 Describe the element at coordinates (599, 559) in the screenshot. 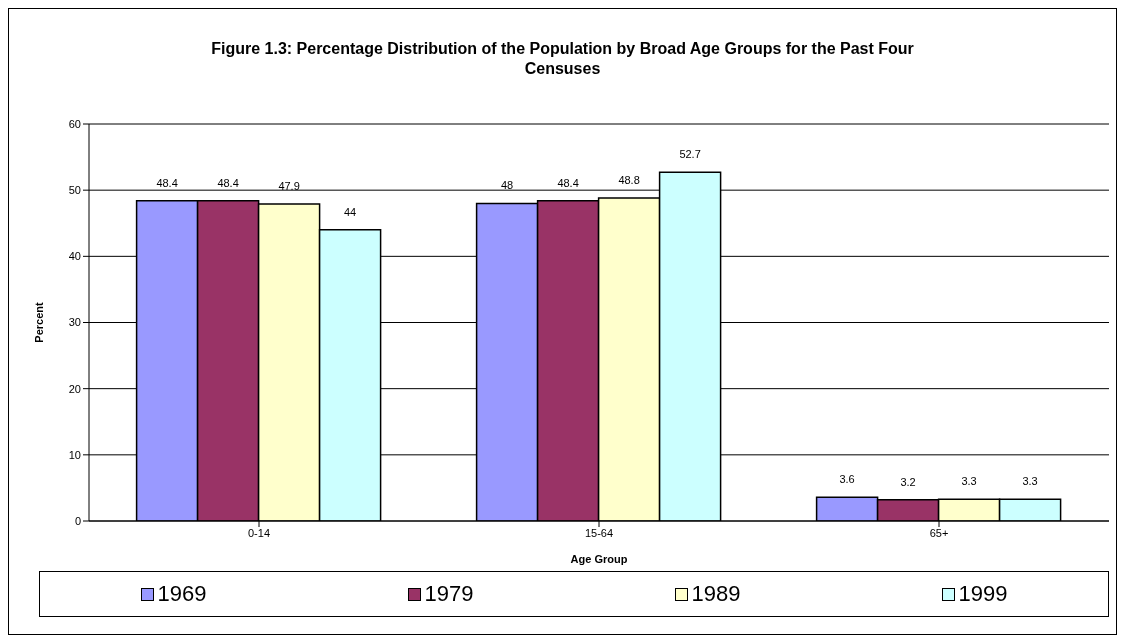

I see `x-axis-title: Age Group` at that location.